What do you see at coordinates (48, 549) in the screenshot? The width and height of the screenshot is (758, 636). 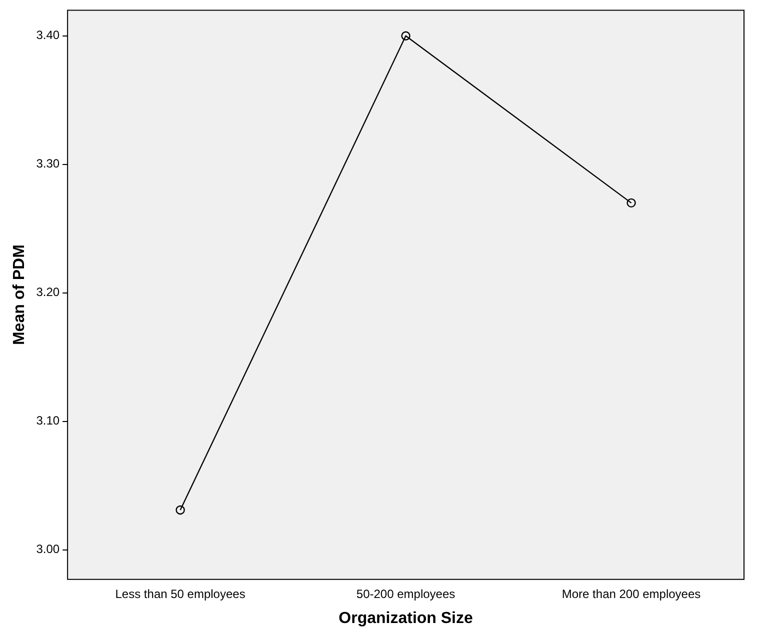 I see `y-tick-label: 3.00` at bounding box center [48, 549].